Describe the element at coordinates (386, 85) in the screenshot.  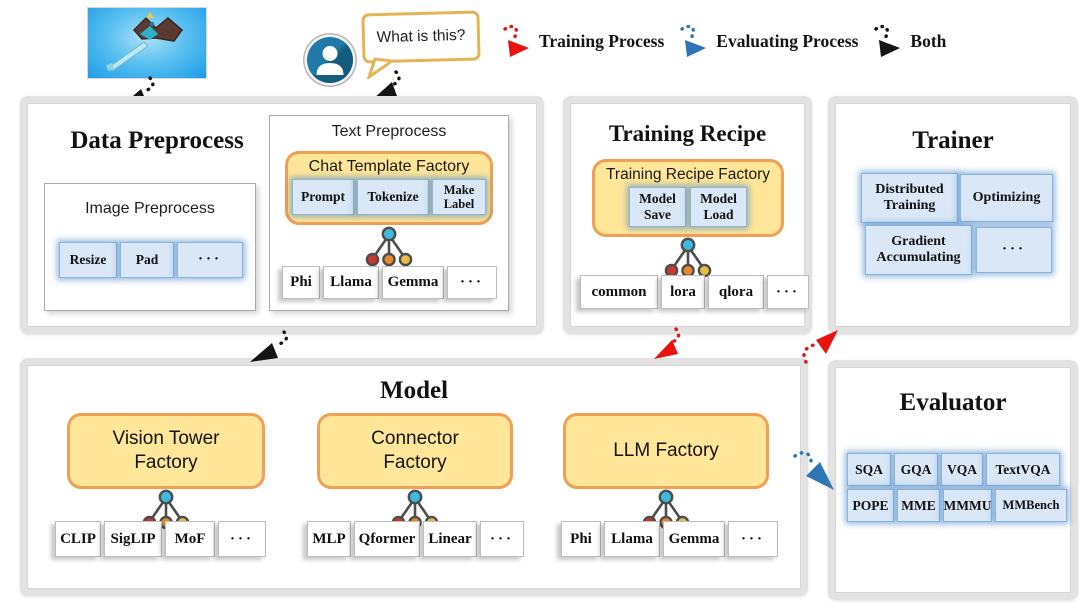
I see `arrow-user-to-text-icon` at that location.